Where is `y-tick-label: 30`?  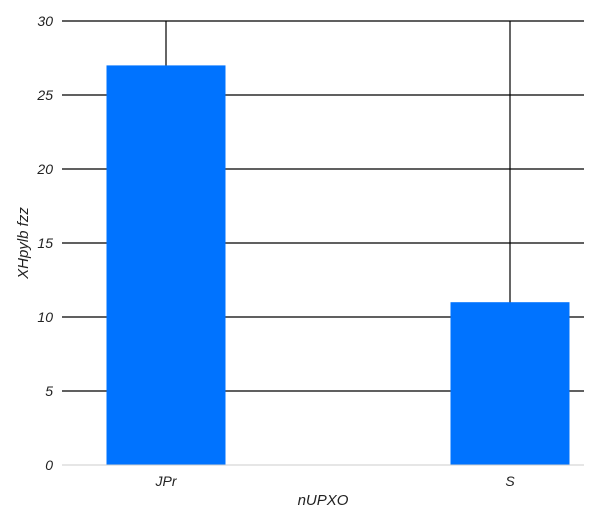 y-tick-label: 30 is located at coordinates (45, 21).